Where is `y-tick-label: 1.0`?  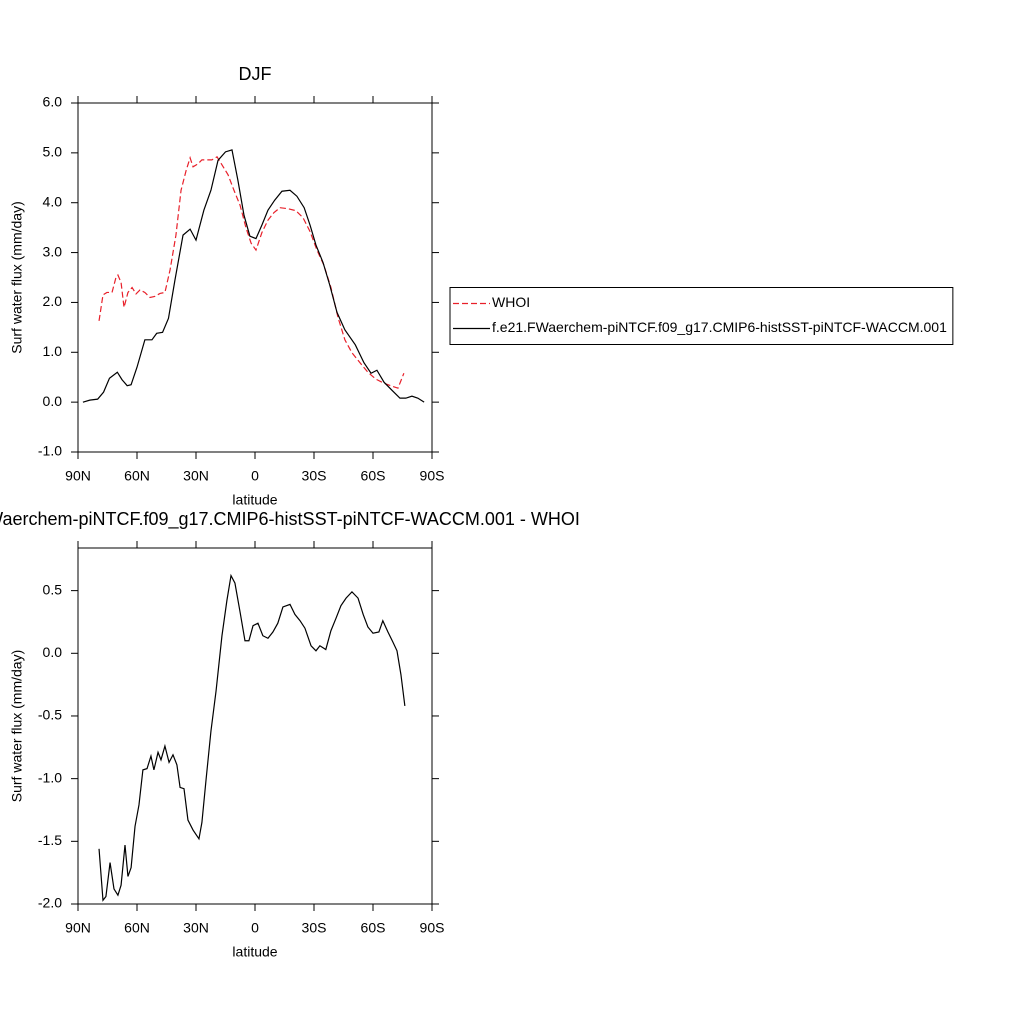
y-tick-label: 1.0 is located at coordinates (53, 351).